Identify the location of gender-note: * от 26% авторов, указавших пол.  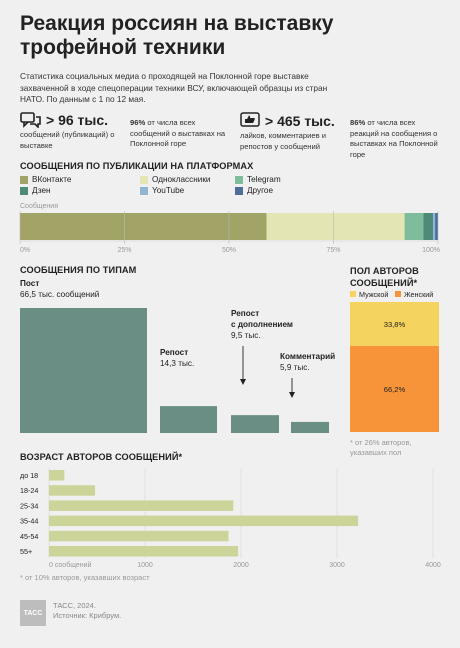
(381, 447).